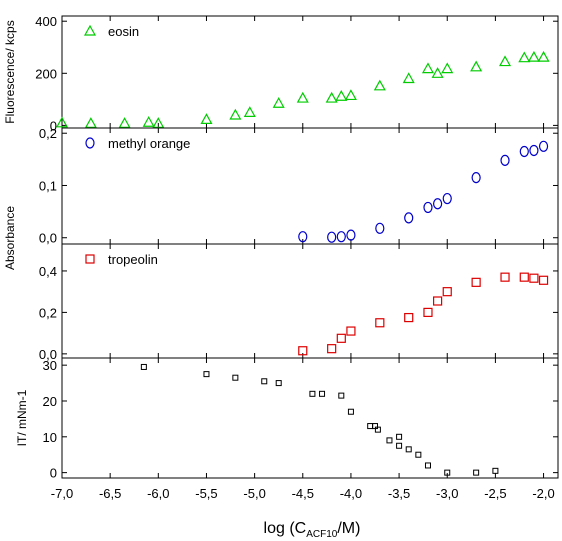 Image resolution: width=562 pixels, height=541 pixels. What do you see at coordinates (62, 493) in the screenshot?
I see `x-tick-label: -7,0` at bounding box center [62, 493].